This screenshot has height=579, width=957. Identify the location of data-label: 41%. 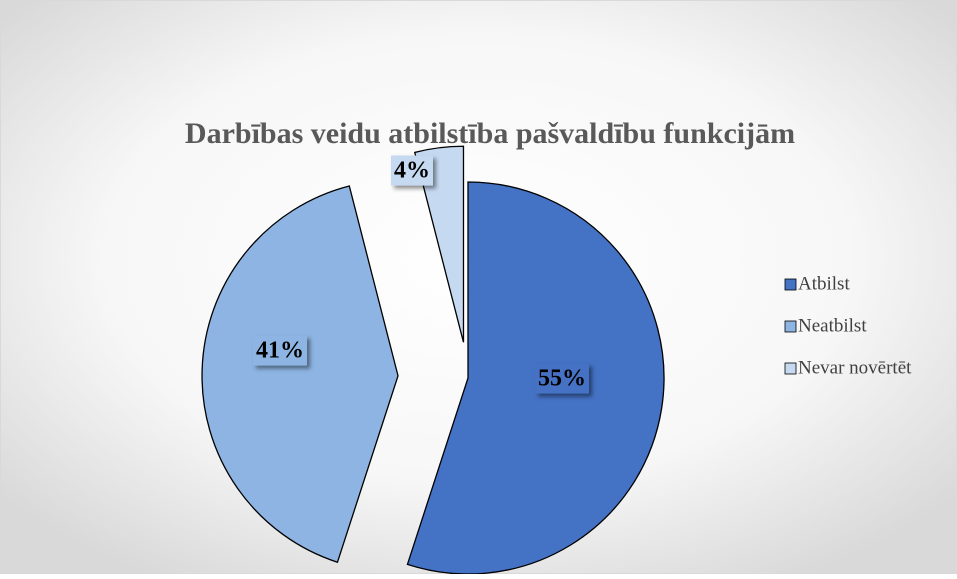
(280, 351).